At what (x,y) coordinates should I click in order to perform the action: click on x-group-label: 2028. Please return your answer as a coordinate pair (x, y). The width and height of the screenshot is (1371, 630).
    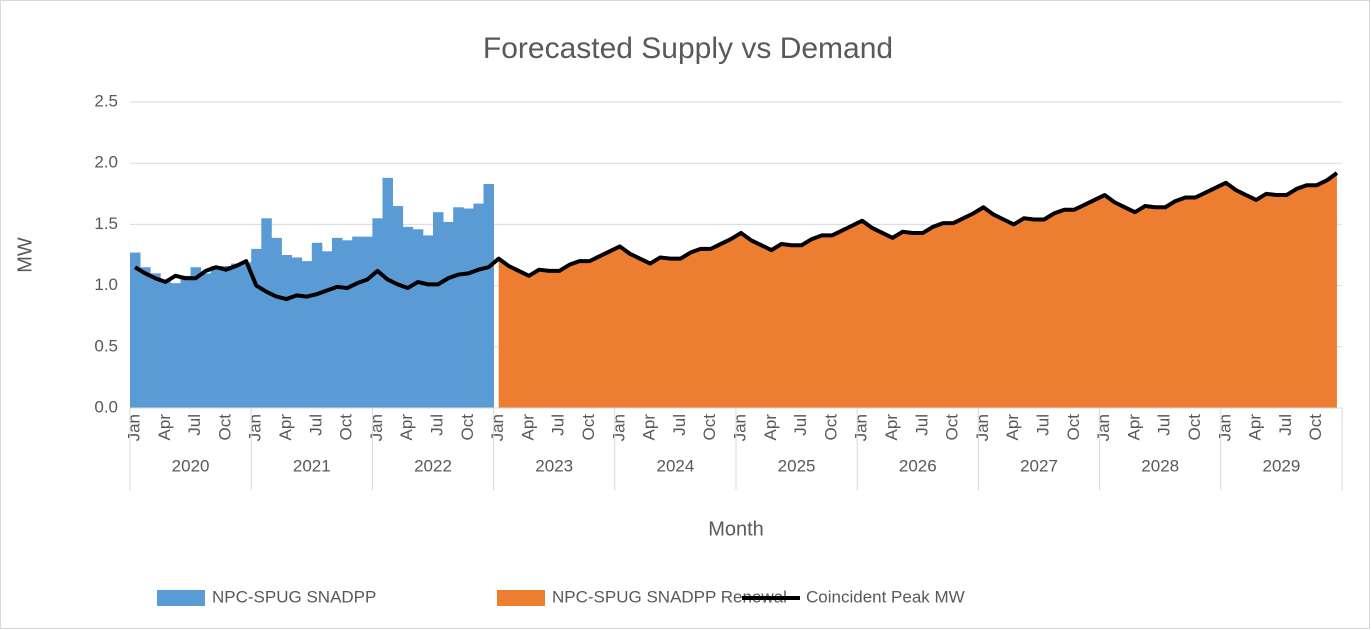
    Looking at the image, I should click on (1160, 465).